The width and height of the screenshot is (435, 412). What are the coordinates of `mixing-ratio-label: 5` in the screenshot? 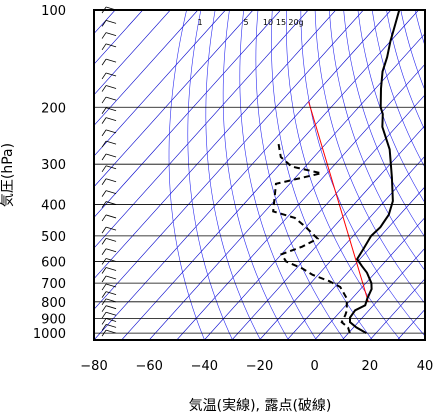 It's located at (245, 22).